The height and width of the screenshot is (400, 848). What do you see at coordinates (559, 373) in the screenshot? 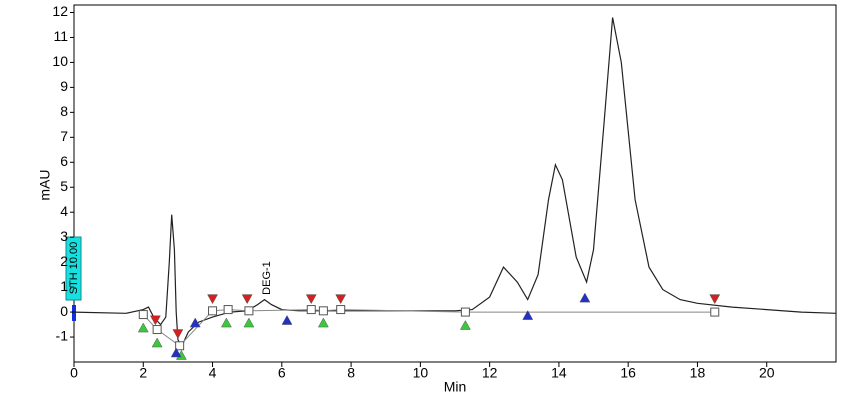
I see `x-tick-label: 14` at bounding box center [559, 373].